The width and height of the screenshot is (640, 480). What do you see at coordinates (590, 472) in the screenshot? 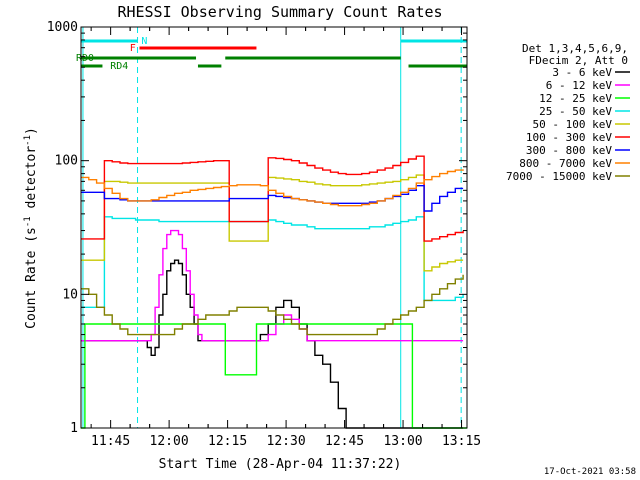
I see `footer-timestamp: 17-Oct-2021 03:58` at bounding box center [590, 472].